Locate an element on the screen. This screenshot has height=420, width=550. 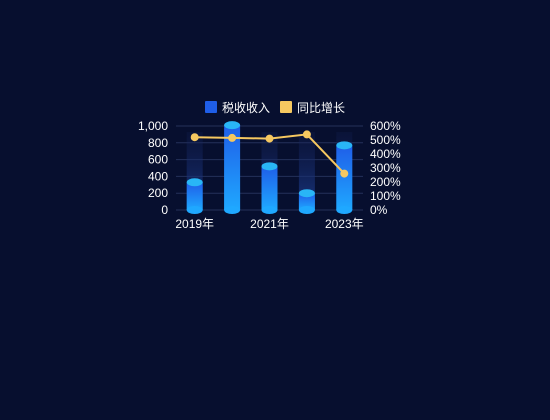
legend-label-yoy-growth: 同比增长 is located at coordinates (321, 108).